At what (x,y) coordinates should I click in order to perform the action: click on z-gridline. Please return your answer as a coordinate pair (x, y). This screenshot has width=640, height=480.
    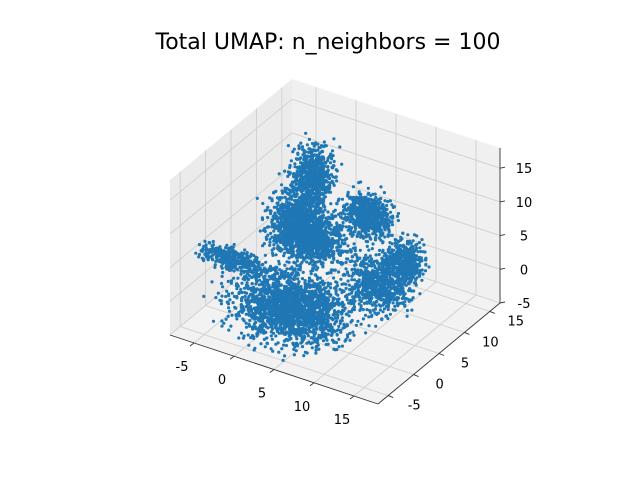
    Looking at the image, I should click on (335, 183).